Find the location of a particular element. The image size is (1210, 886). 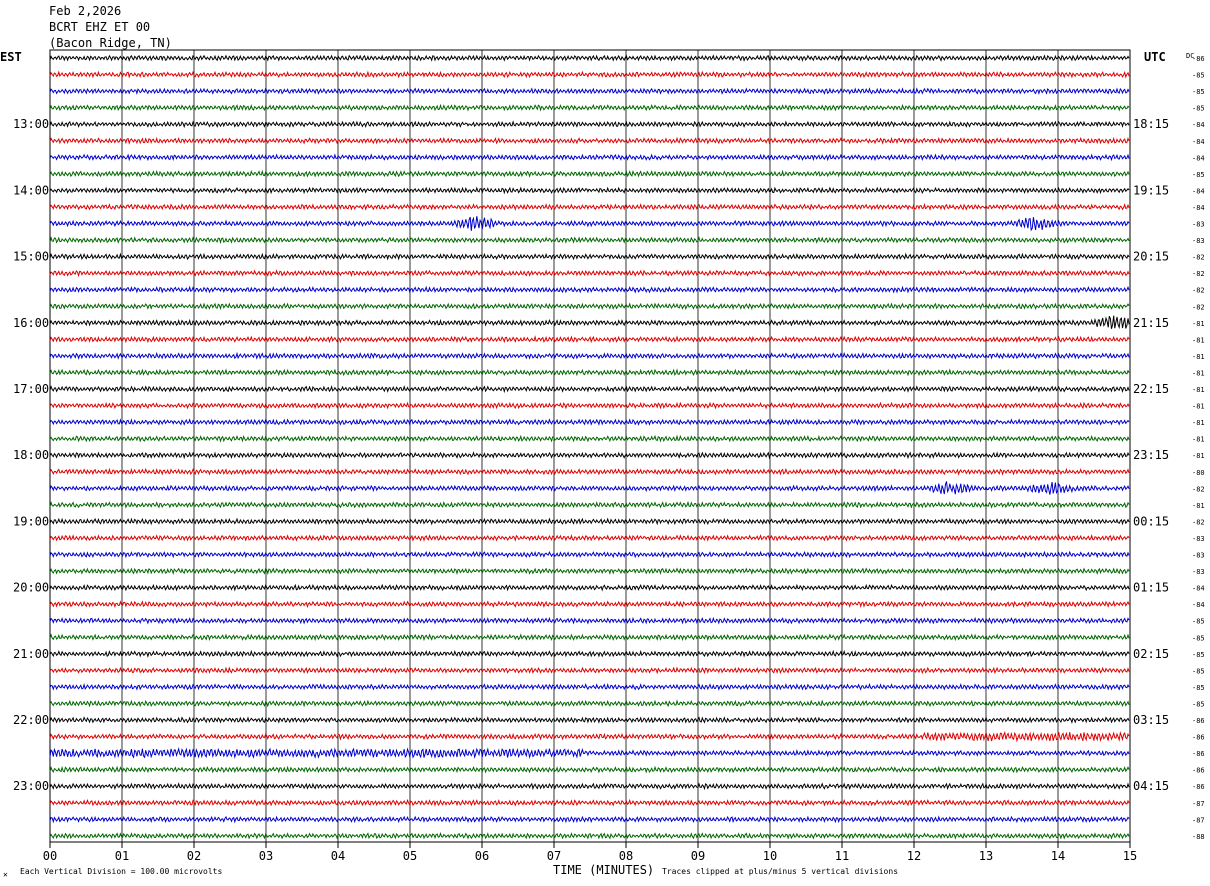

est-hour-label: 14:00 is located at coordinates (31, 190).